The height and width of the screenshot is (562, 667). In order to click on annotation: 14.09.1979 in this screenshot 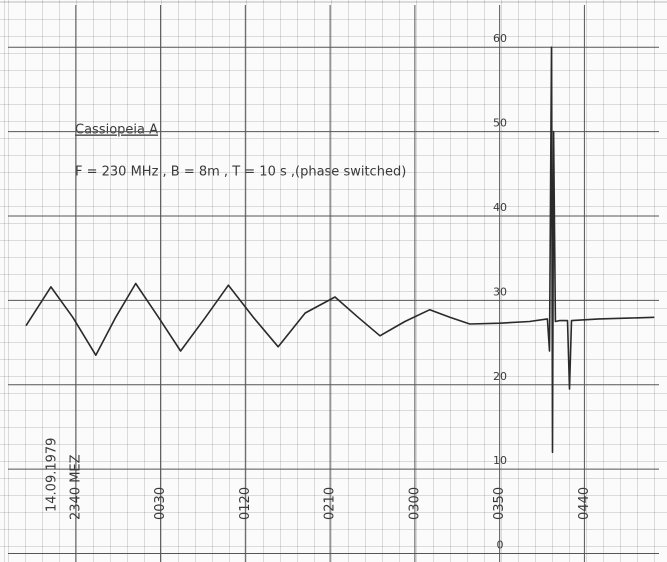, I will do `click(52, 475)`.